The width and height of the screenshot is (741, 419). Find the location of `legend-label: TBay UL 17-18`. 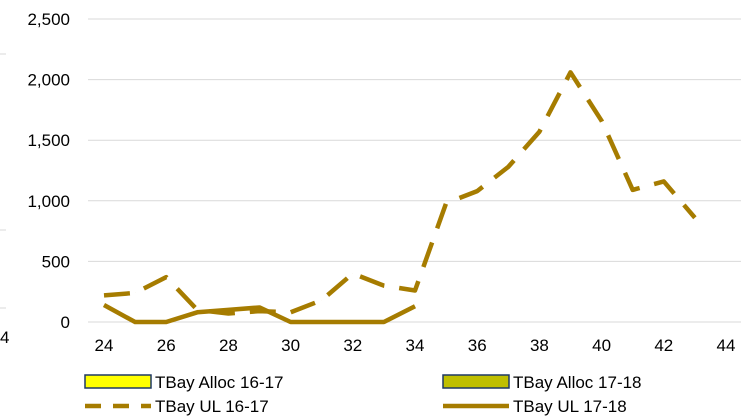

legend-label: TBay UL 17-18 is located at coordinates (570, 406).